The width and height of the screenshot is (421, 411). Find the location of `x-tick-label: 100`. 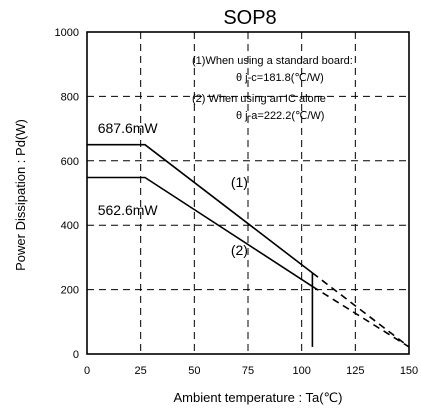

x-tick-label: 100 is located at coordinates (301, 371).